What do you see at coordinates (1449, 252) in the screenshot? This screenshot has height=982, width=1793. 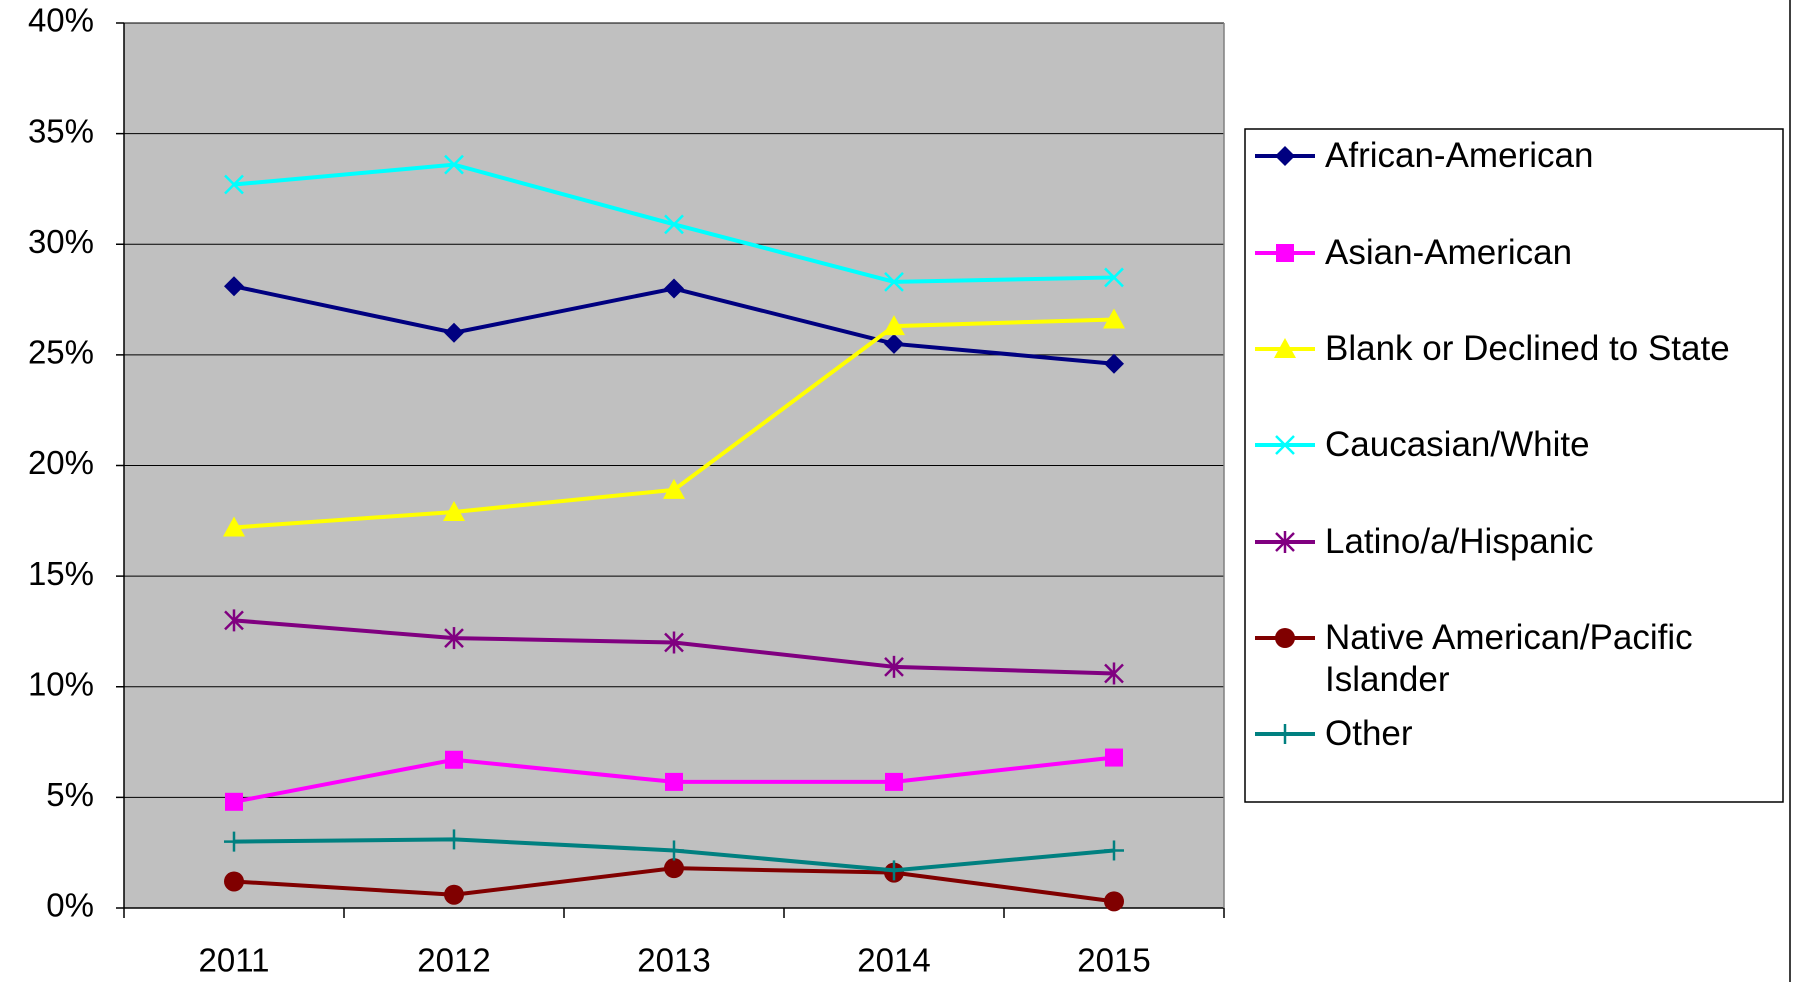 I see `legend-label: Asian-American` at bounding box center [1449, 252].